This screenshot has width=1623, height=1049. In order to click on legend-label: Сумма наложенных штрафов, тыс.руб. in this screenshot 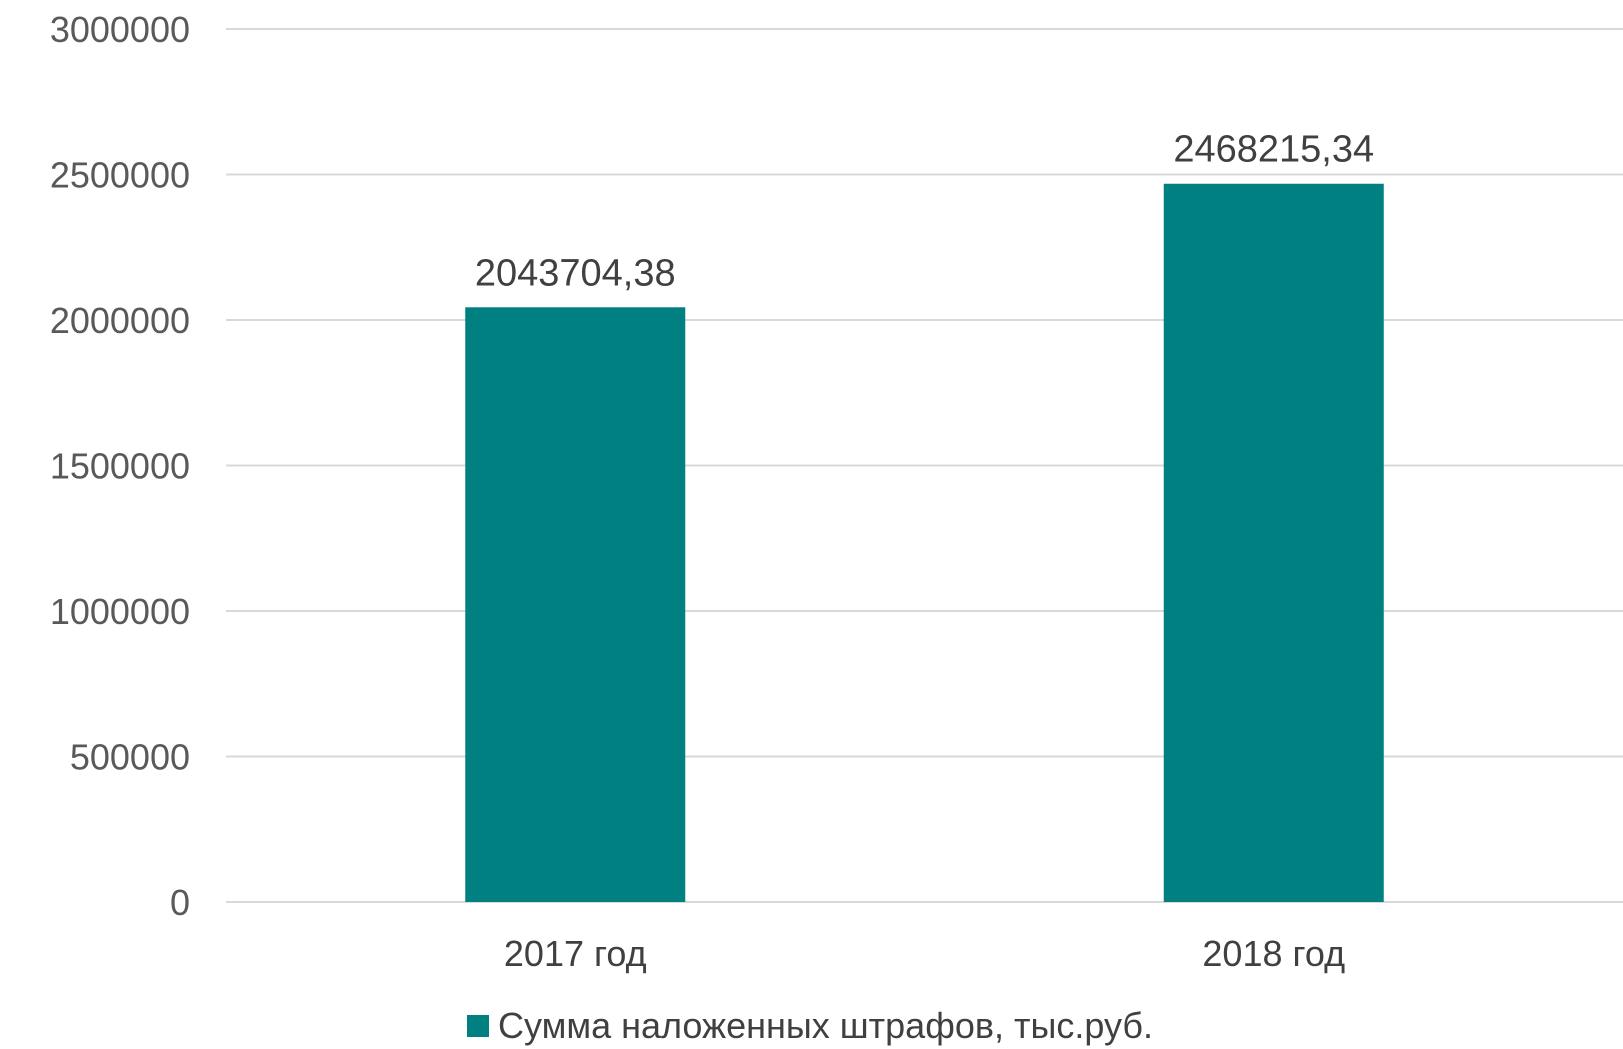, I will do `click(825, 1025)`.